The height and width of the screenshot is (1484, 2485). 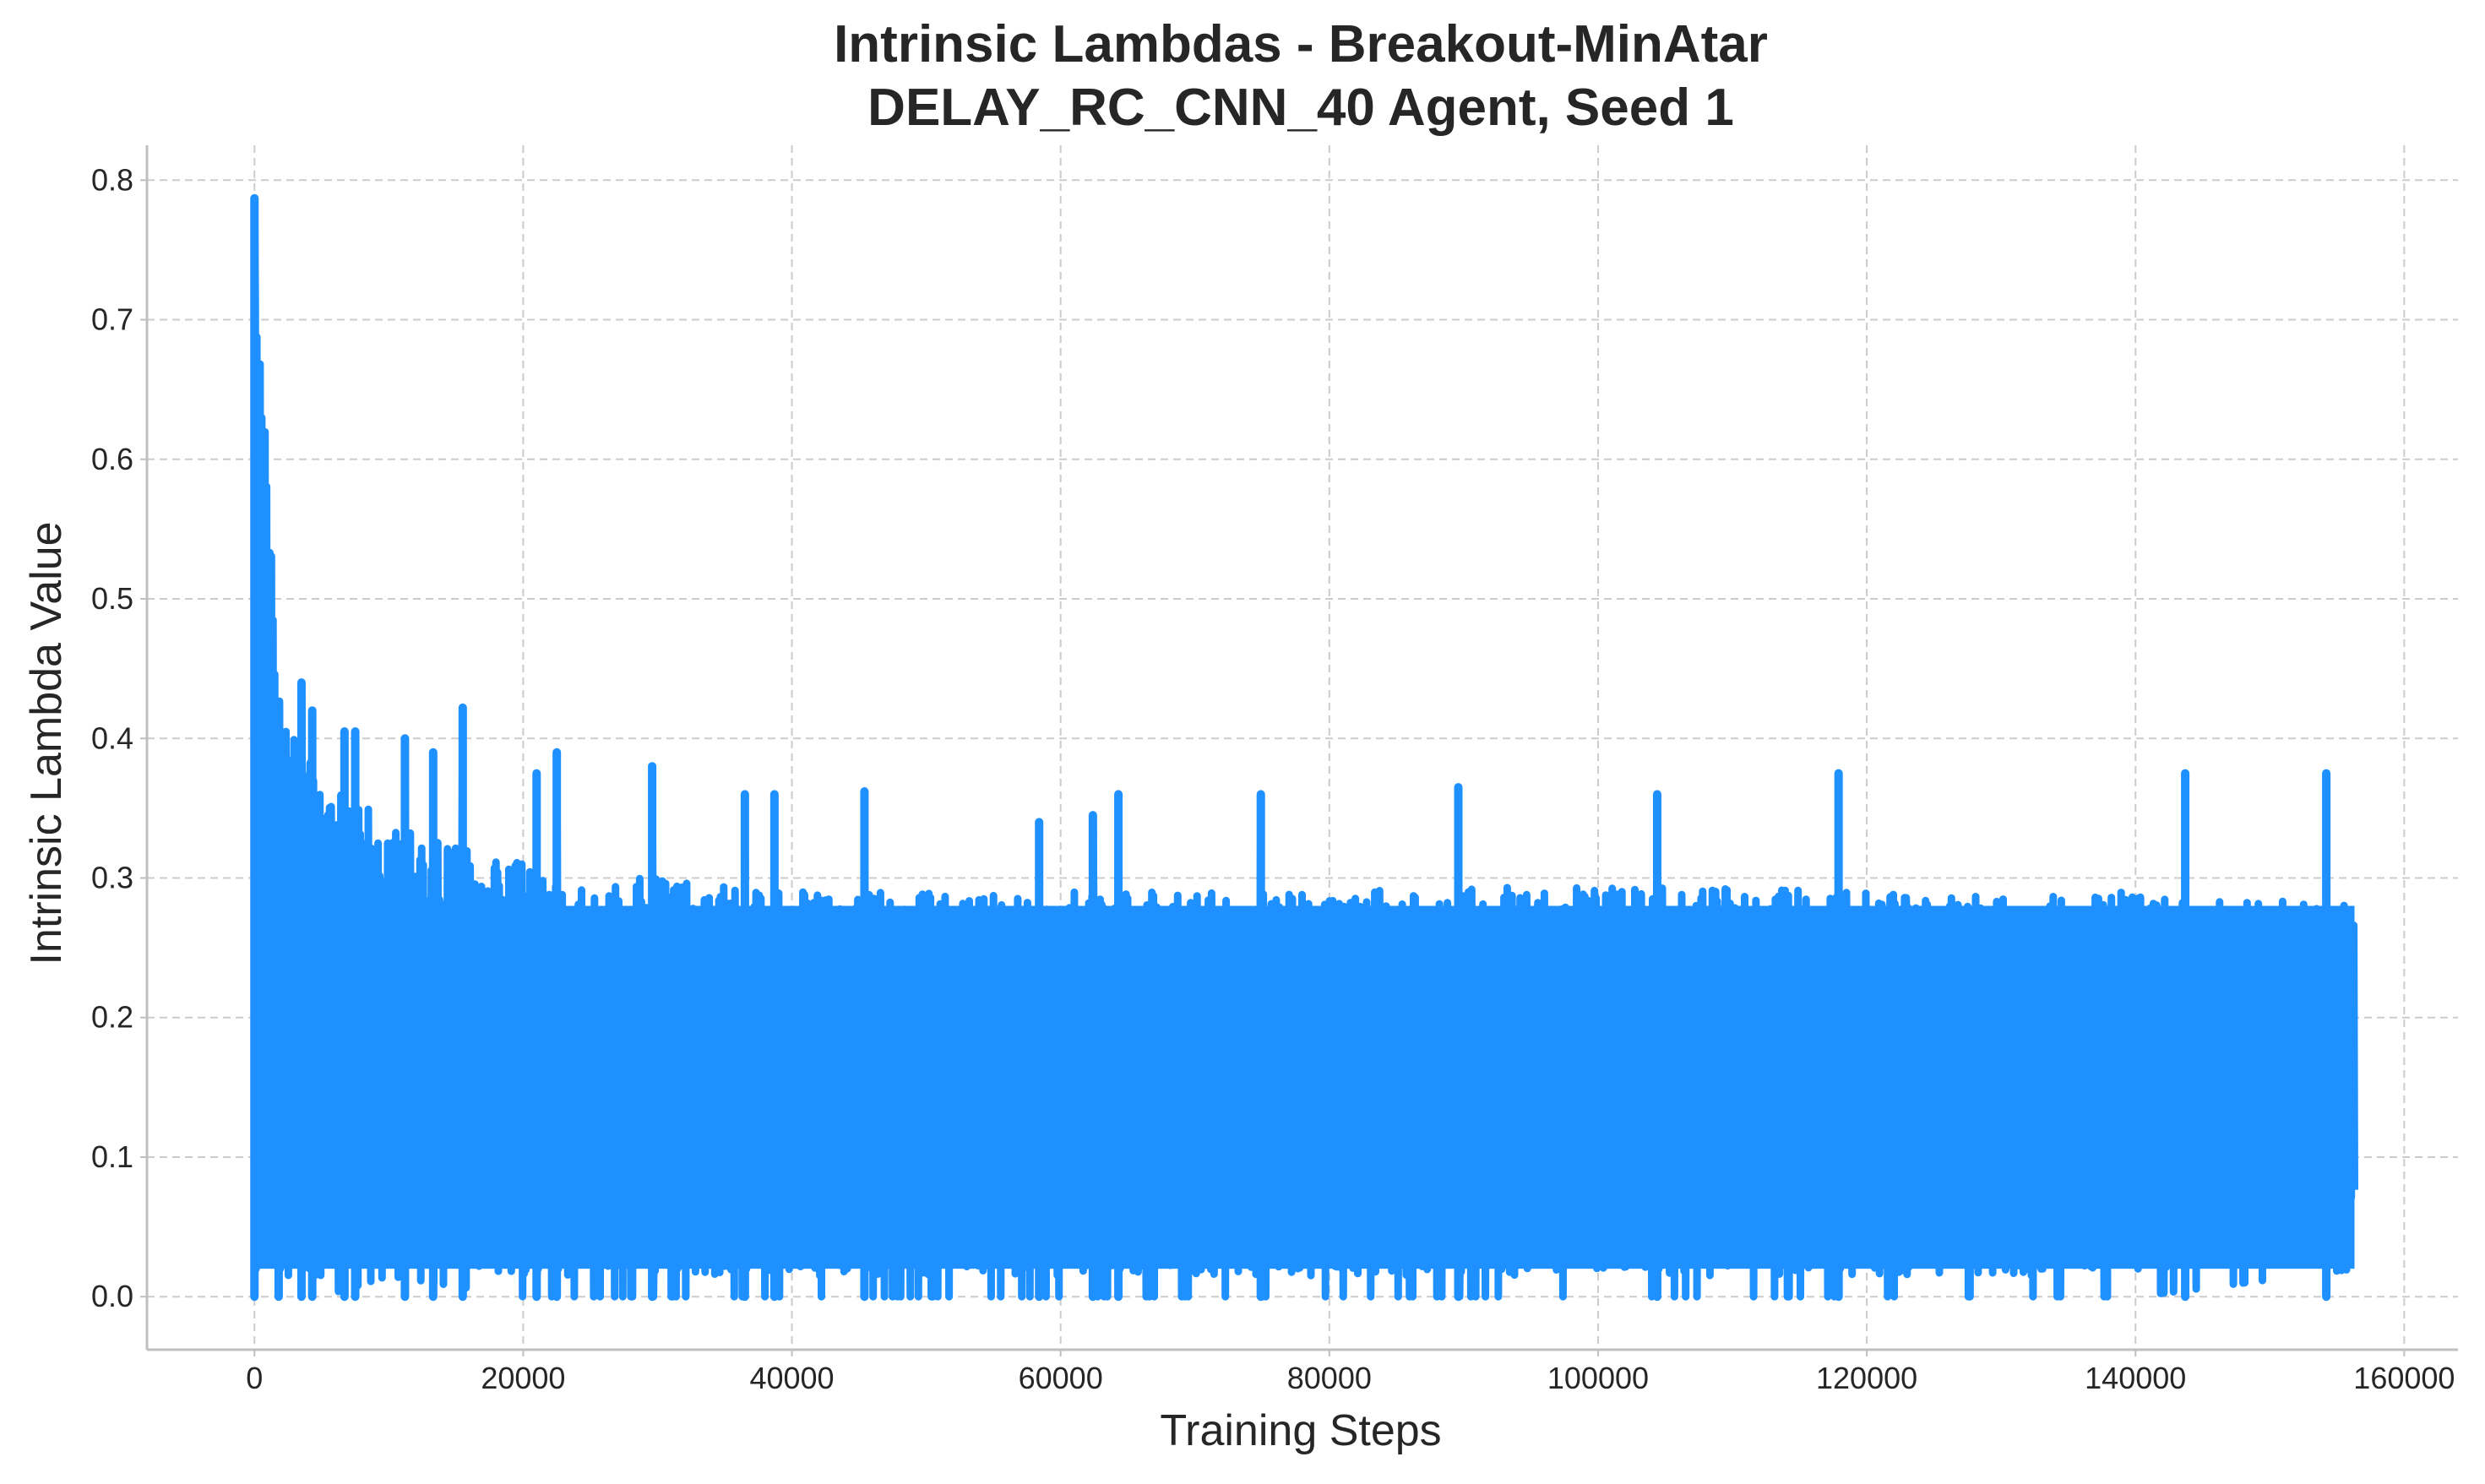 I want to click on x-tick-label: 160000, so click(x=2404, y=1378).